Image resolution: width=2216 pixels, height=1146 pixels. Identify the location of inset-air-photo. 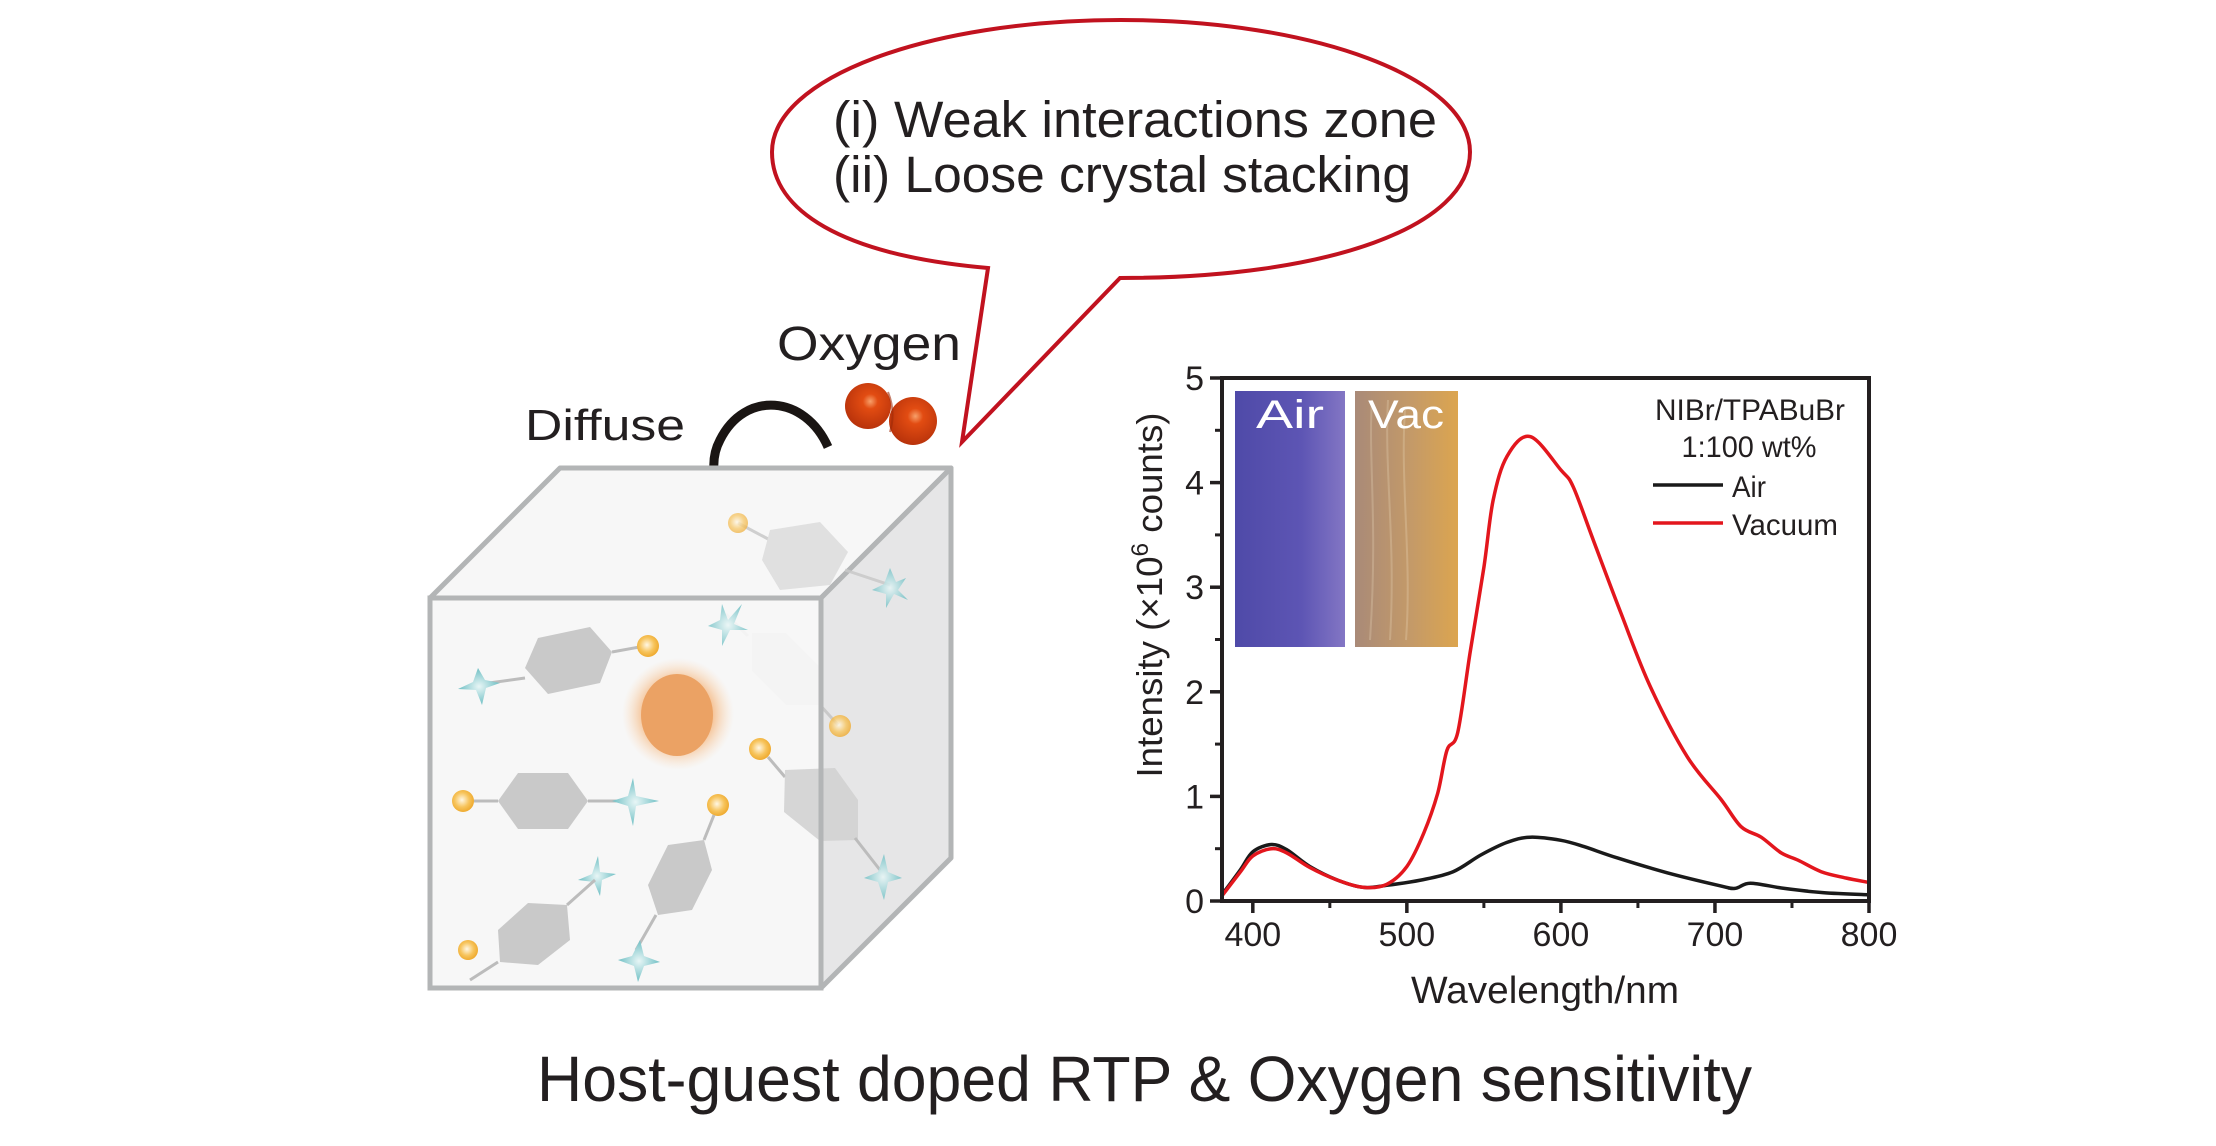
(1290, 519).